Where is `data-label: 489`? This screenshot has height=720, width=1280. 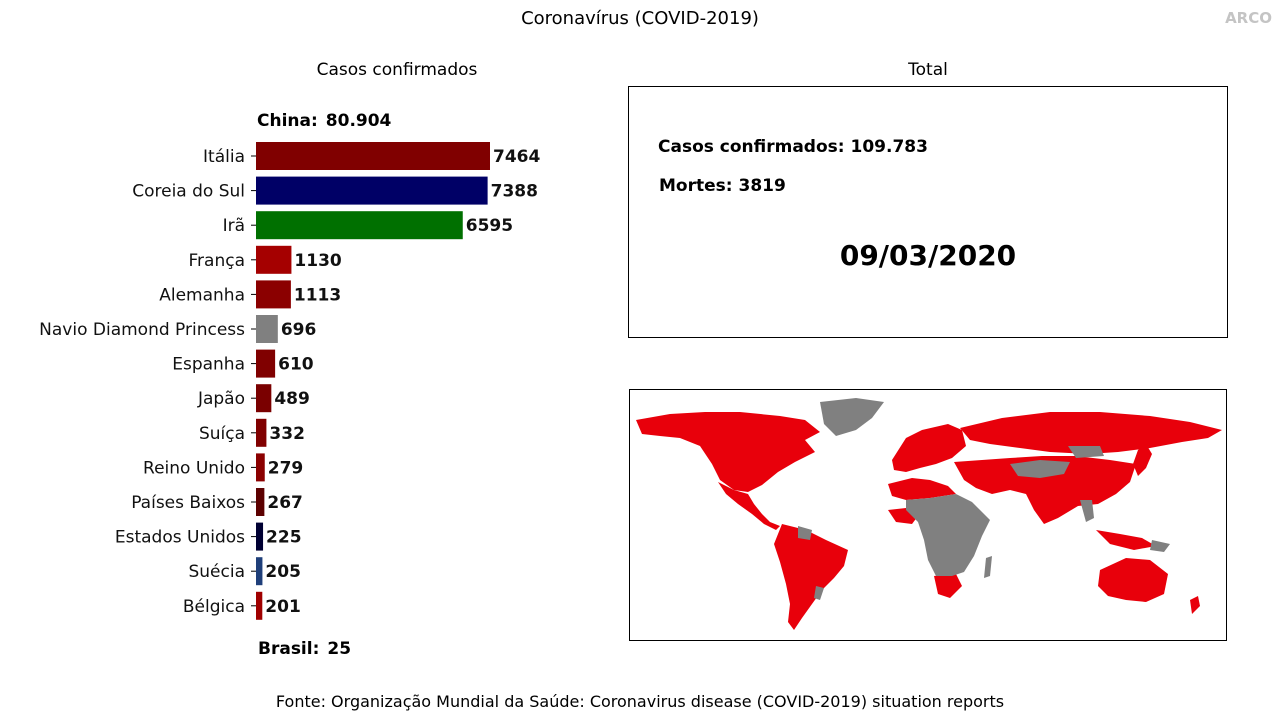
data-label: 489 is located at coordinates (292, 399).